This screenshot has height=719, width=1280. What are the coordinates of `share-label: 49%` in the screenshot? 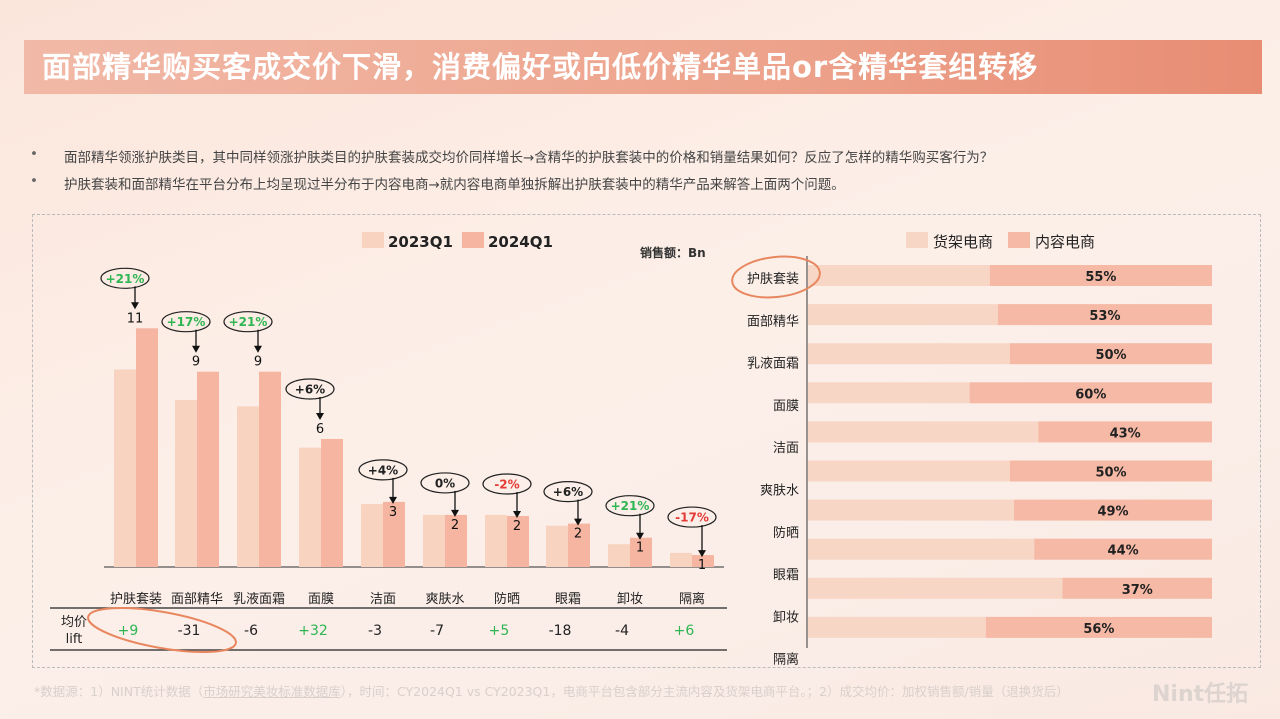 It's located at (1112, 512).